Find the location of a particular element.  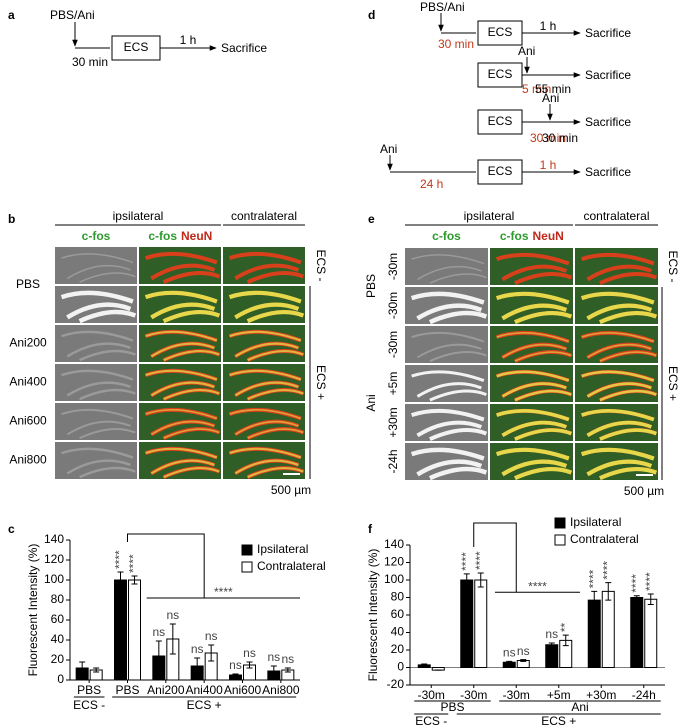

y-tick-label: -20 is located at coordinates (396, 684).